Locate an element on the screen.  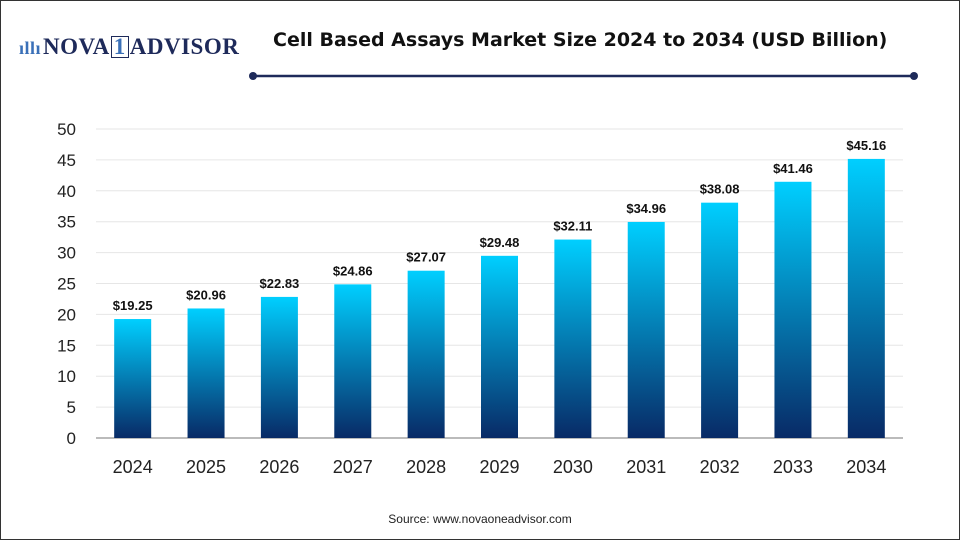
data-label: $24.86 is located at coordinates (353, 270).